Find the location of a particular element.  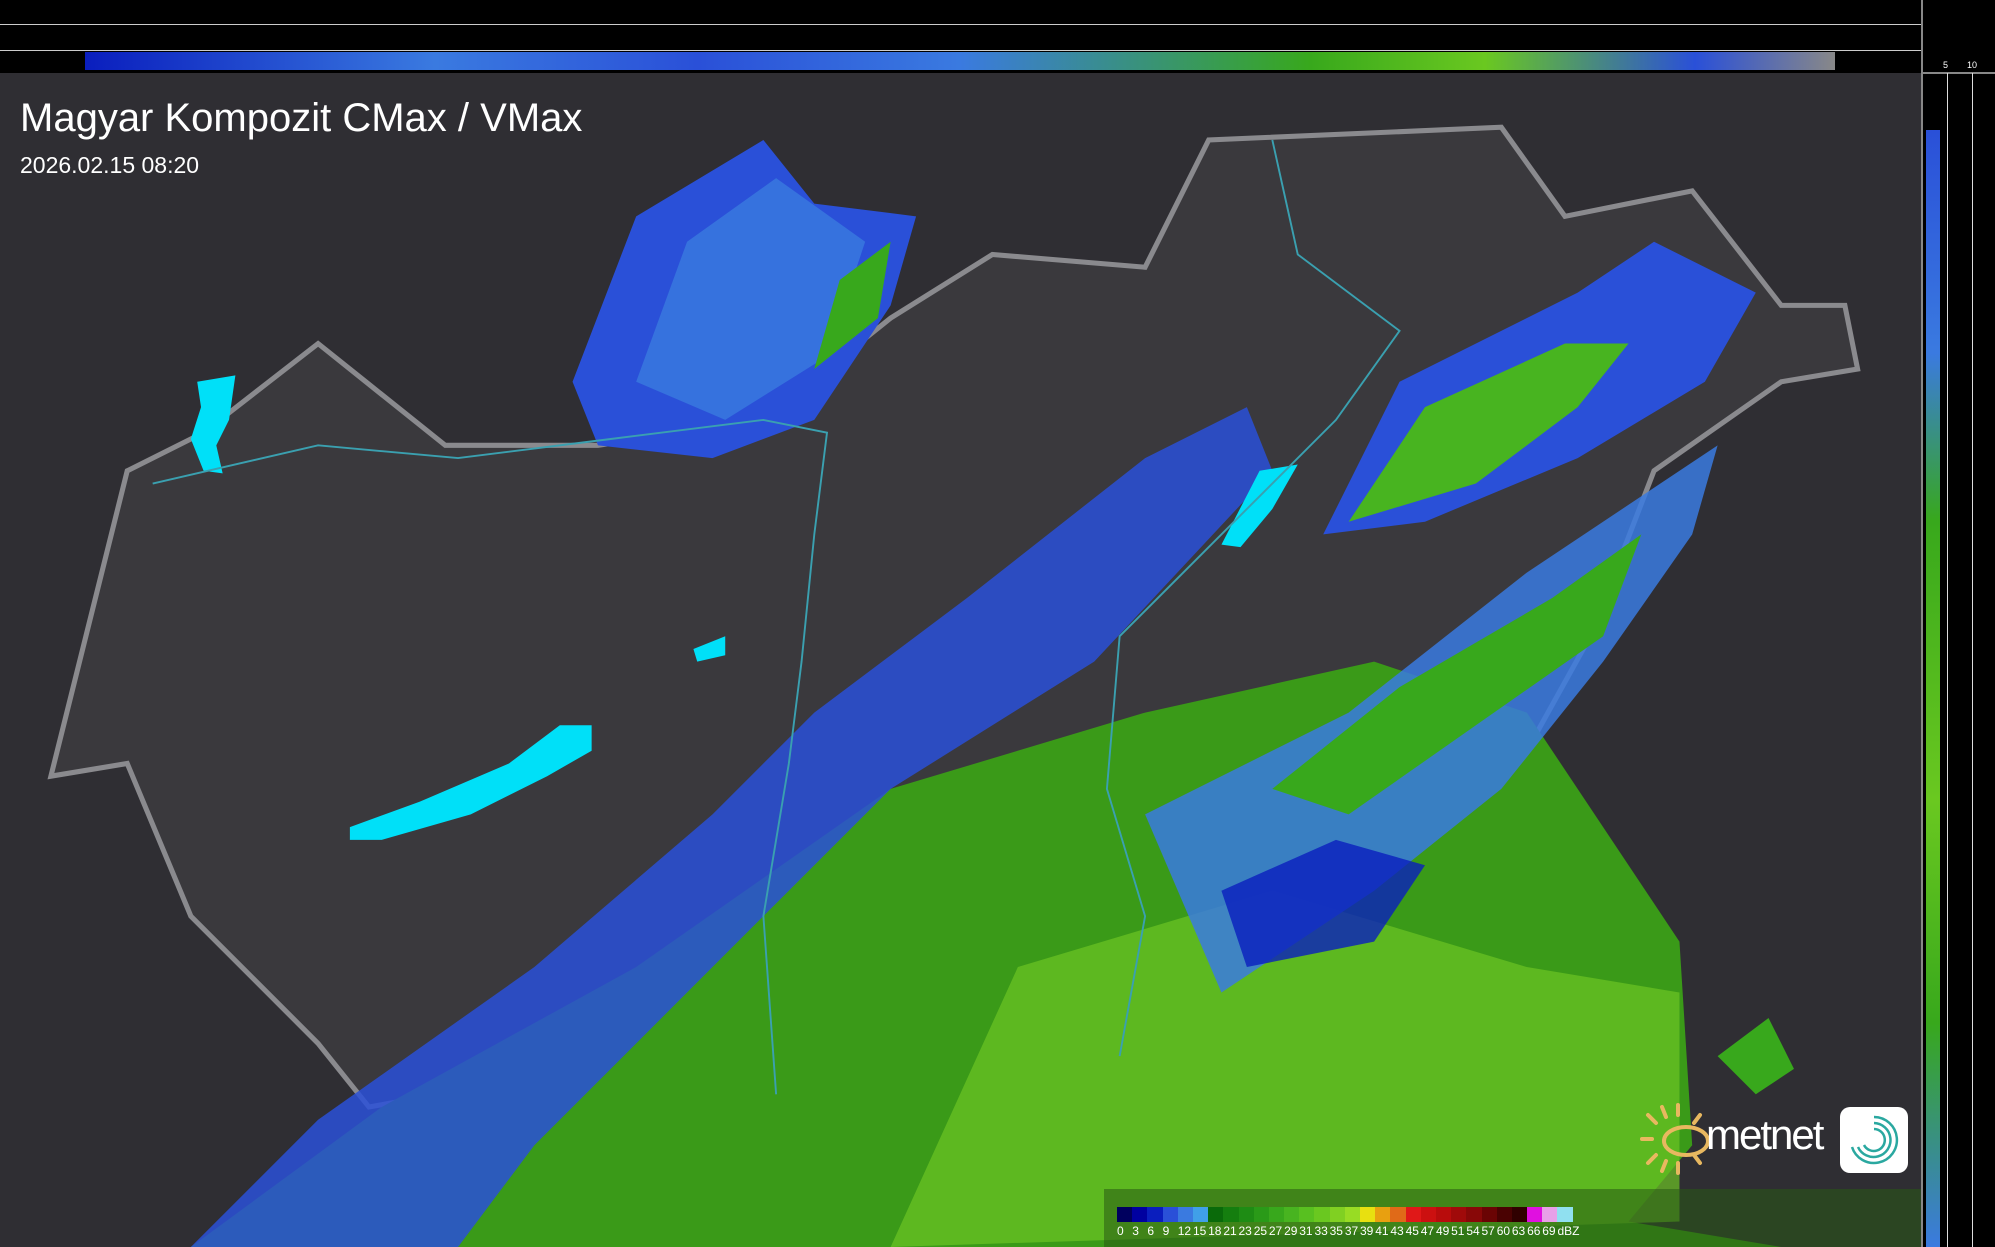

legend-label: 60 is located at coordinates (1503, 1231).